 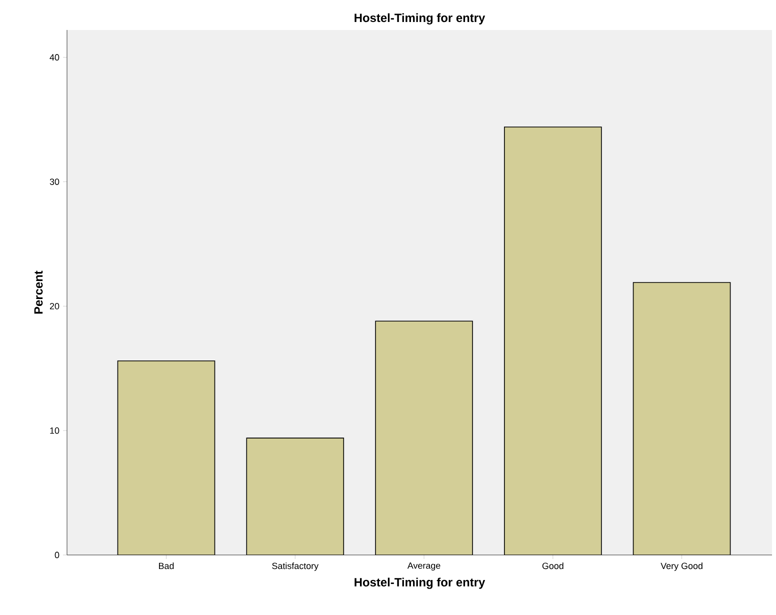 I want to click on y-tick-label: 40, so click(x=55, y=57).